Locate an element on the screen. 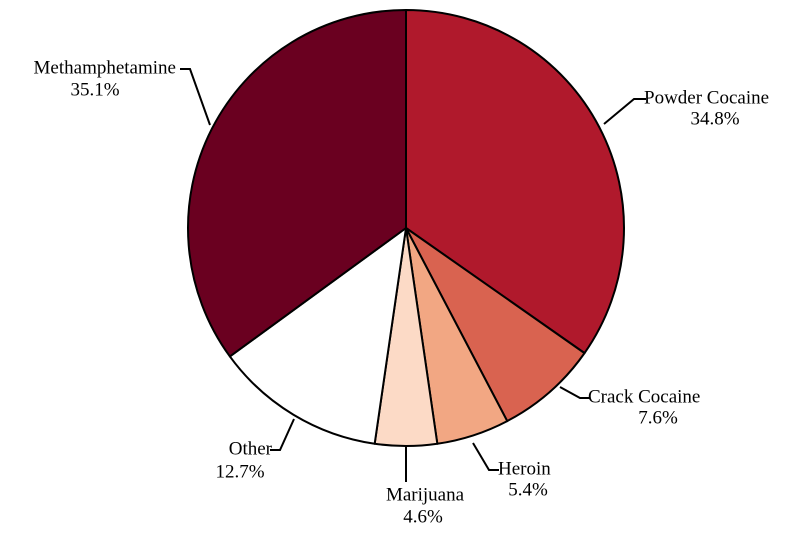  slice-label-marijuana: Marijuana is located at coordinates (425, 494).